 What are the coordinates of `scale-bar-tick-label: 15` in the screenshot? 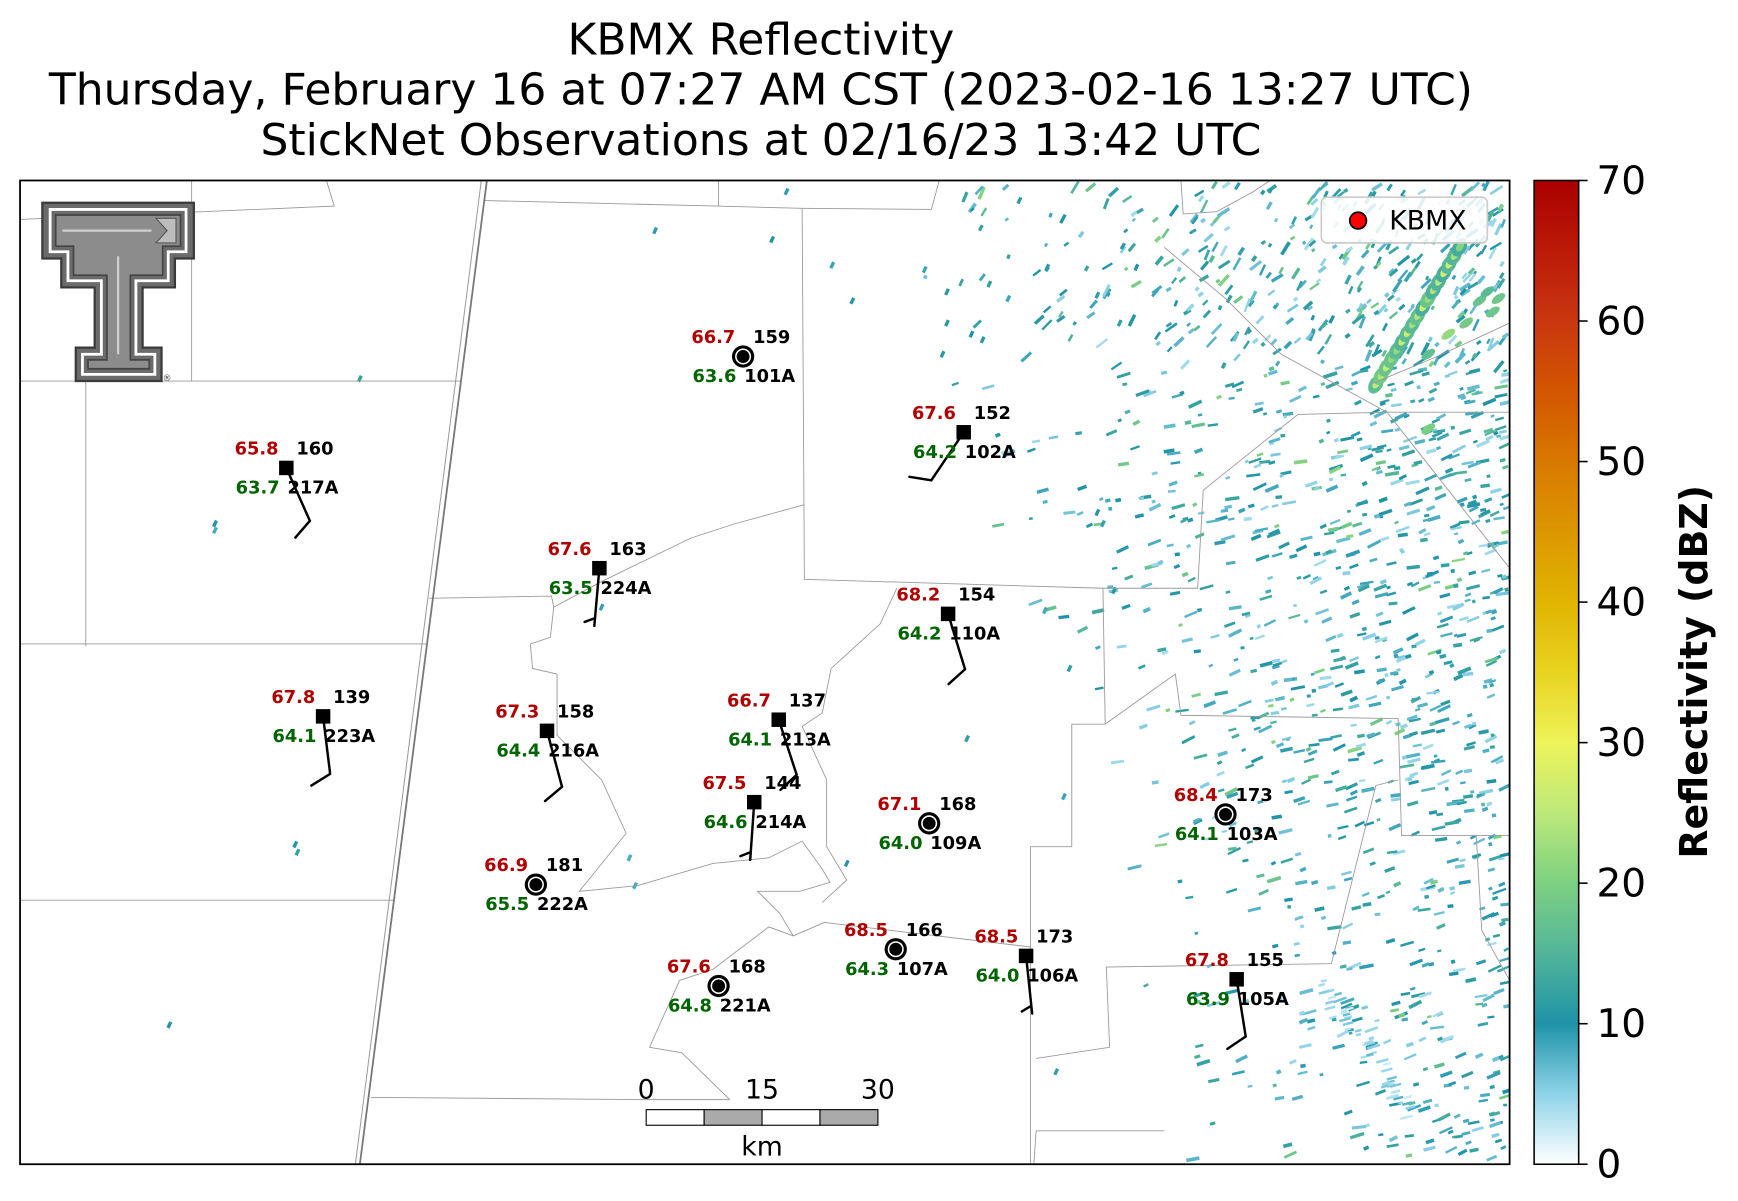 It's located at (762, 1090).